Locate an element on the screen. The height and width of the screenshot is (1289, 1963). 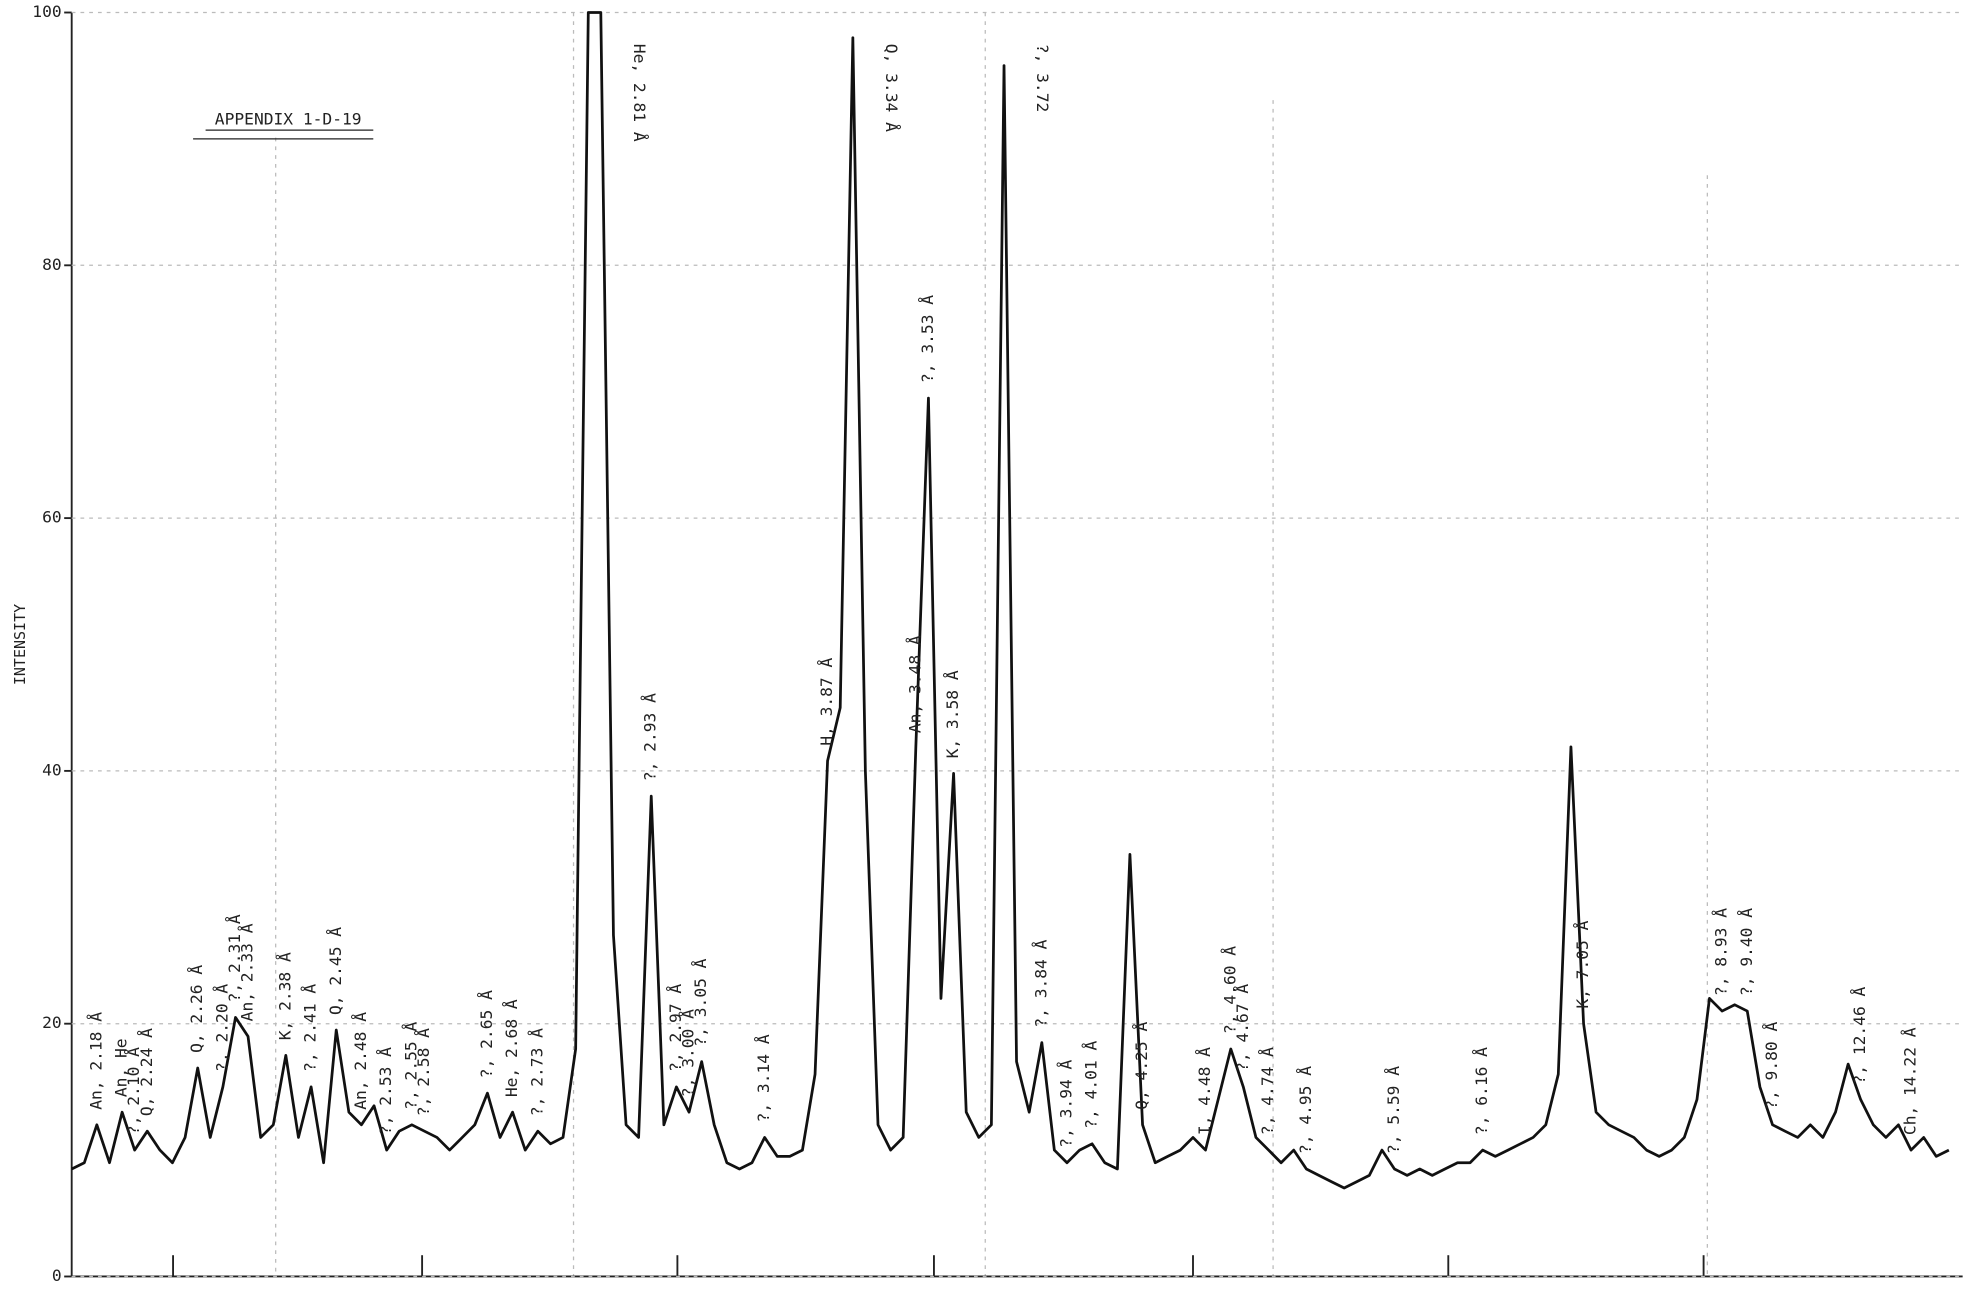
y-tick-label: 80 is located at coordinates (52, 264).